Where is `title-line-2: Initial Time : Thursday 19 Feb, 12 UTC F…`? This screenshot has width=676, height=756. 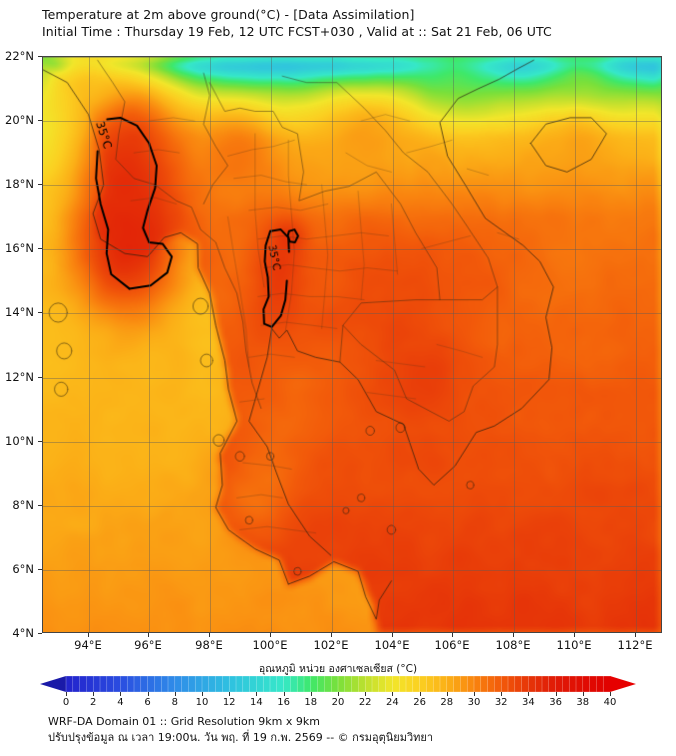
title-line-2: Initial Time : Thursday 19 Feb, 12 UTC F… is located at coordinates (297, 31).